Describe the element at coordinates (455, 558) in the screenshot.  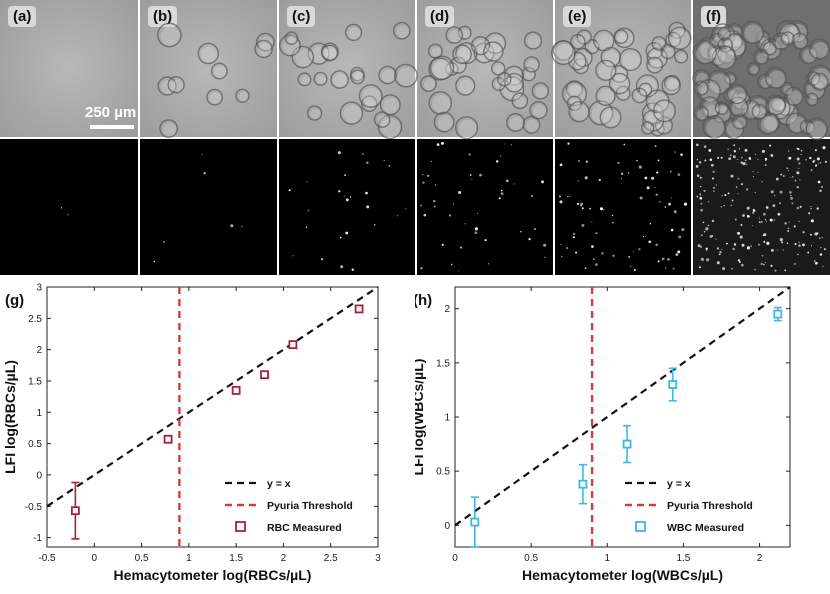
I see `x-tick-label: 0` at that location.